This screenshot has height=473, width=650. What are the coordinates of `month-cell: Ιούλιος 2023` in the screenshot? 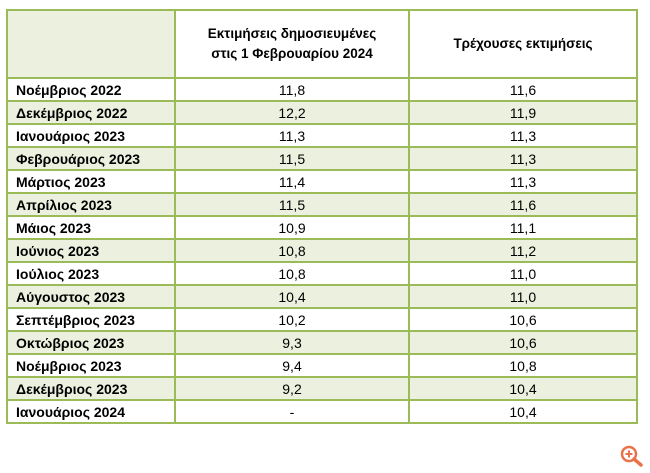 It's located at (91, 273).